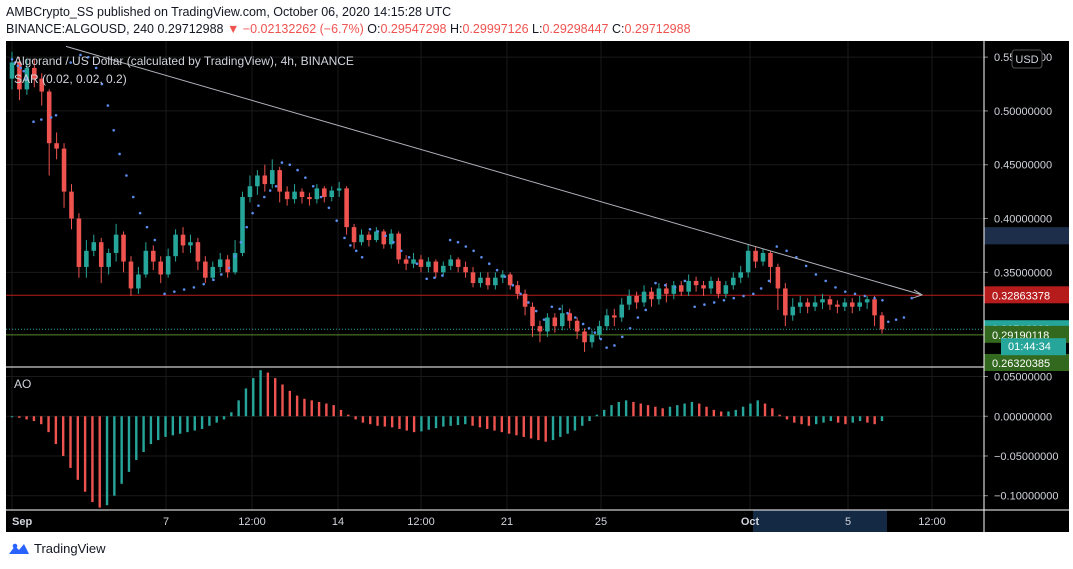  I want to click on currency-button-label: USD, so click(1026, 60).